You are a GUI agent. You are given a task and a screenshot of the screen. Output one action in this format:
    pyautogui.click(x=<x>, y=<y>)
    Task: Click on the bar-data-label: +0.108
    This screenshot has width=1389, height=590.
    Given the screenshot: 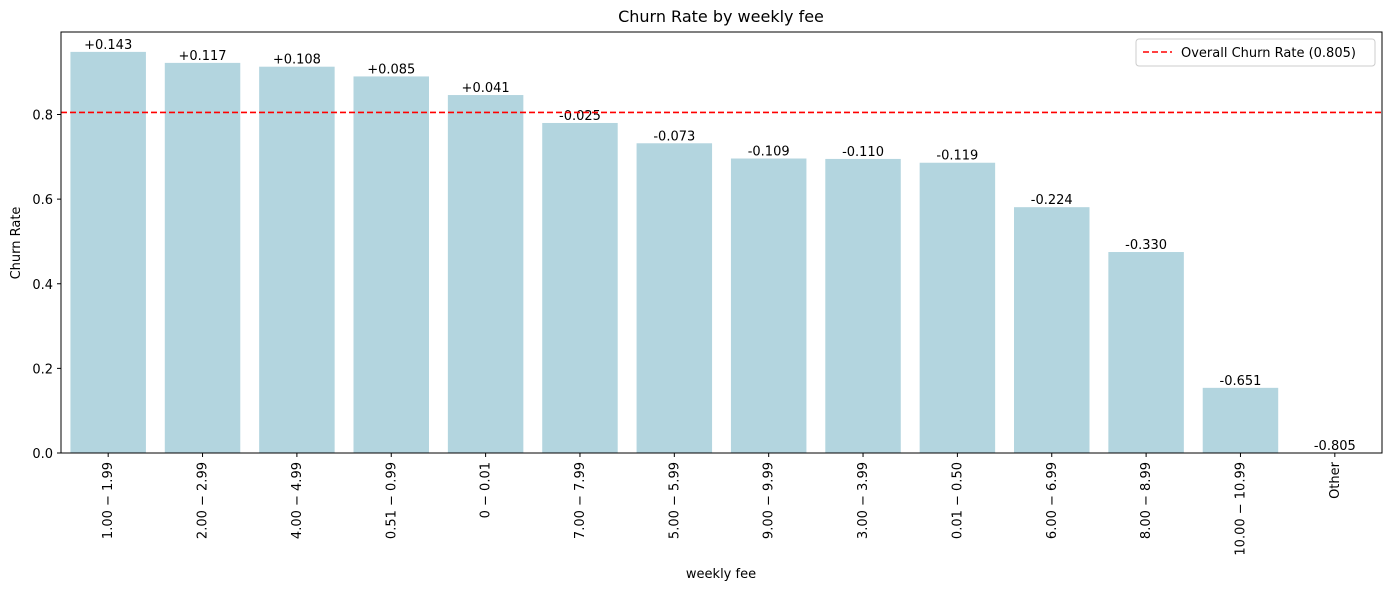 What is the action you would take?
    pyautogui.click(x=297, y=60)
    